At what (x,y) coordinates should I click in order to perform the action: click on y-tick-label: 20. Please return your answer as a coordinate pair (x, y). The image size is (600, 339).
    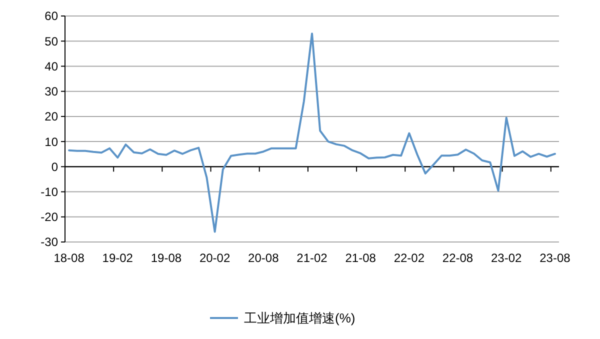
    Looking at the image, I should click on (51, 117).